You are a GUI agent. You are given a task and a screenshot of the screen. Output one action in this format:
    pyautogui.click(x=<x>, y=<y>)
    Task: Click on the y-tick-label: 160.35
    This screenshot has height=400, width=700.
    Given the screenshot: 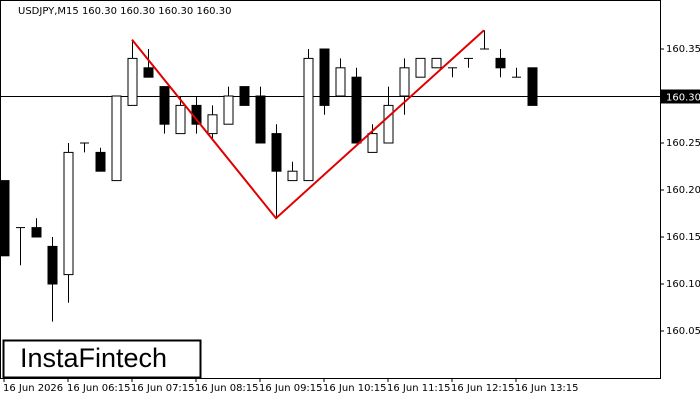 What is the action you would take?
    pyautogui.click(x=683, y=49)
    